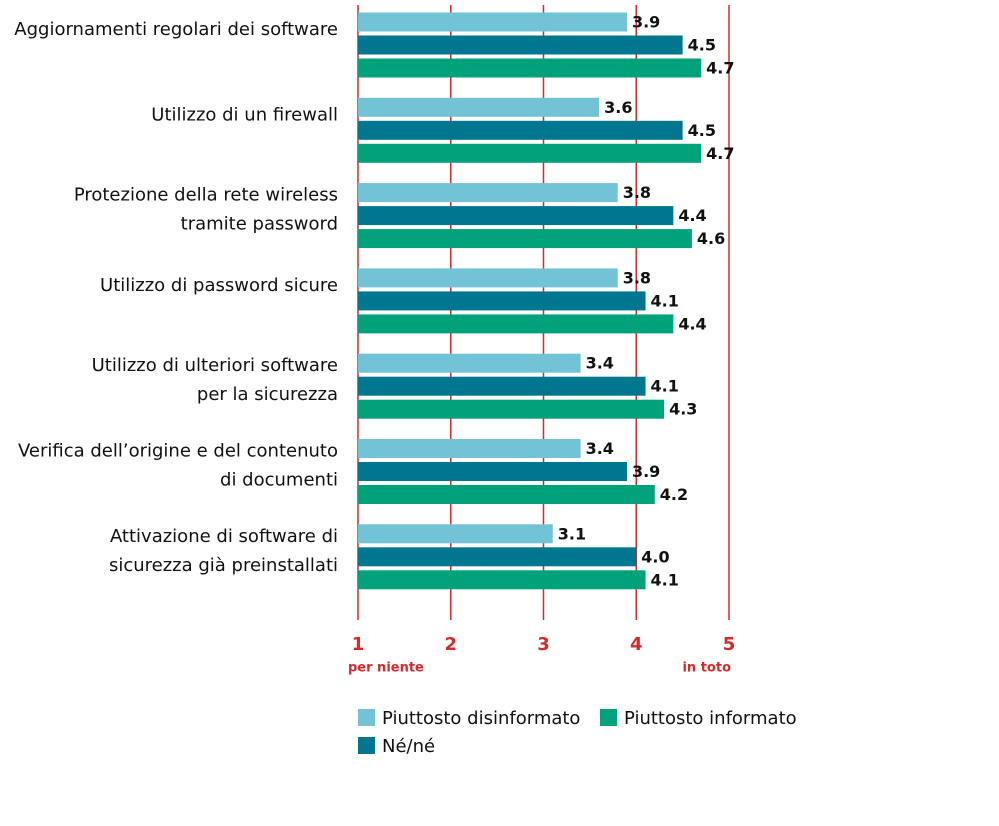 This screenshot has width=999, height=826. I want to click on x-tick-label: 2, so click(450, 644).